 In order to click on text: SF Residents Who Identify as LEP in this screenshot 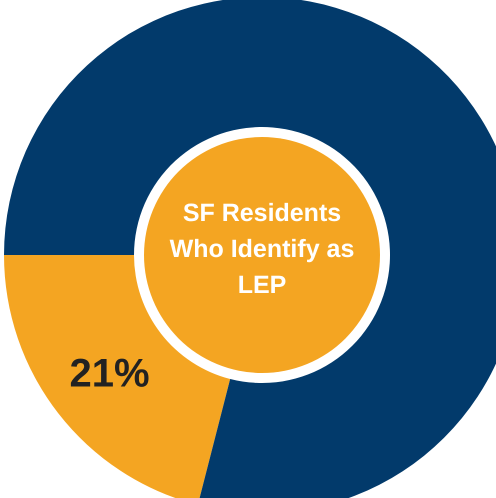, I will do `click(262, 249)`.